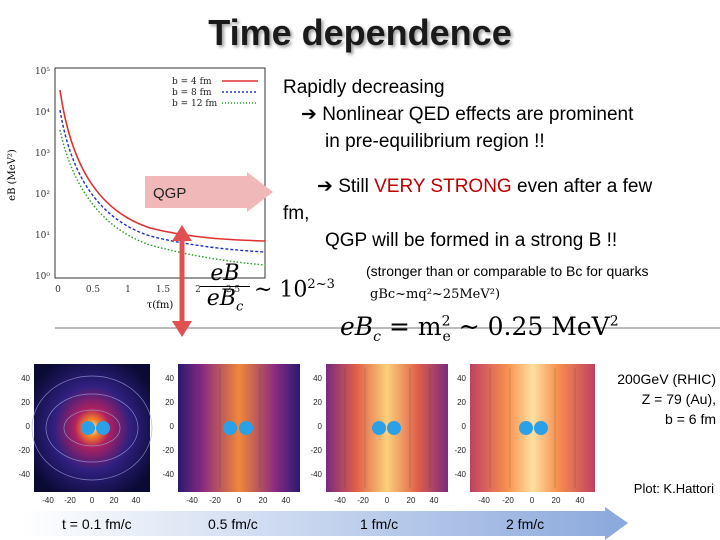  Describe the element at coordinates (460, 474) in the screenshot. I see `panel4-ytick: -40` at that location.